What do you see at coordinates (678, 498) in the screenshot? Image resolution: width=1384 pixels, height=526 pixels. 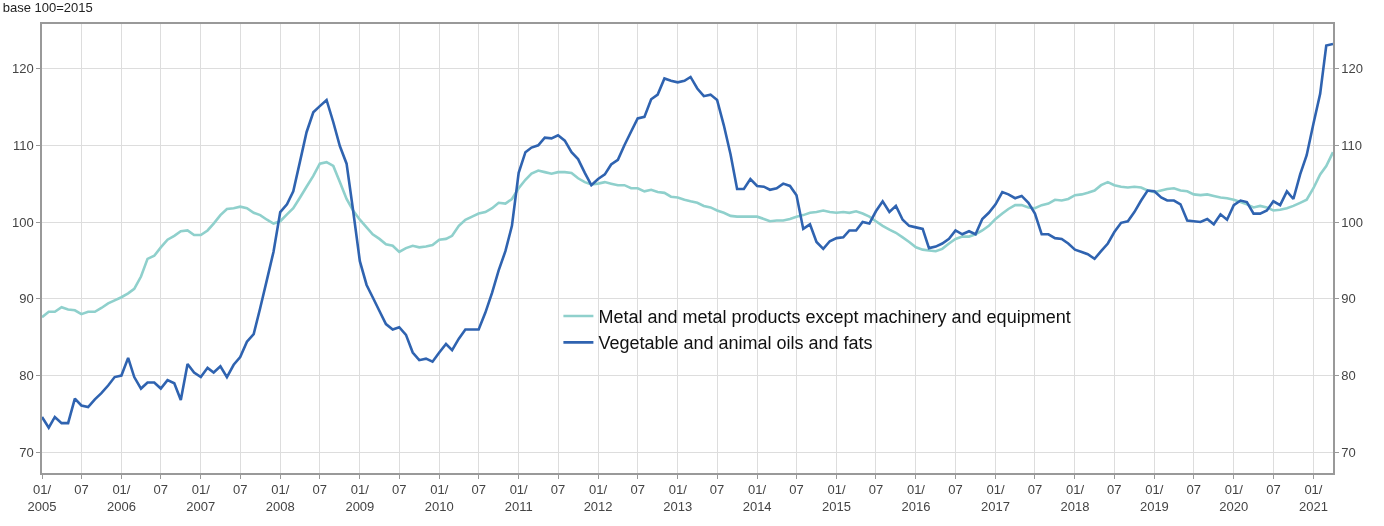 I see `x-tick-label: 01/ 2013` at bounding box center [678, 498].